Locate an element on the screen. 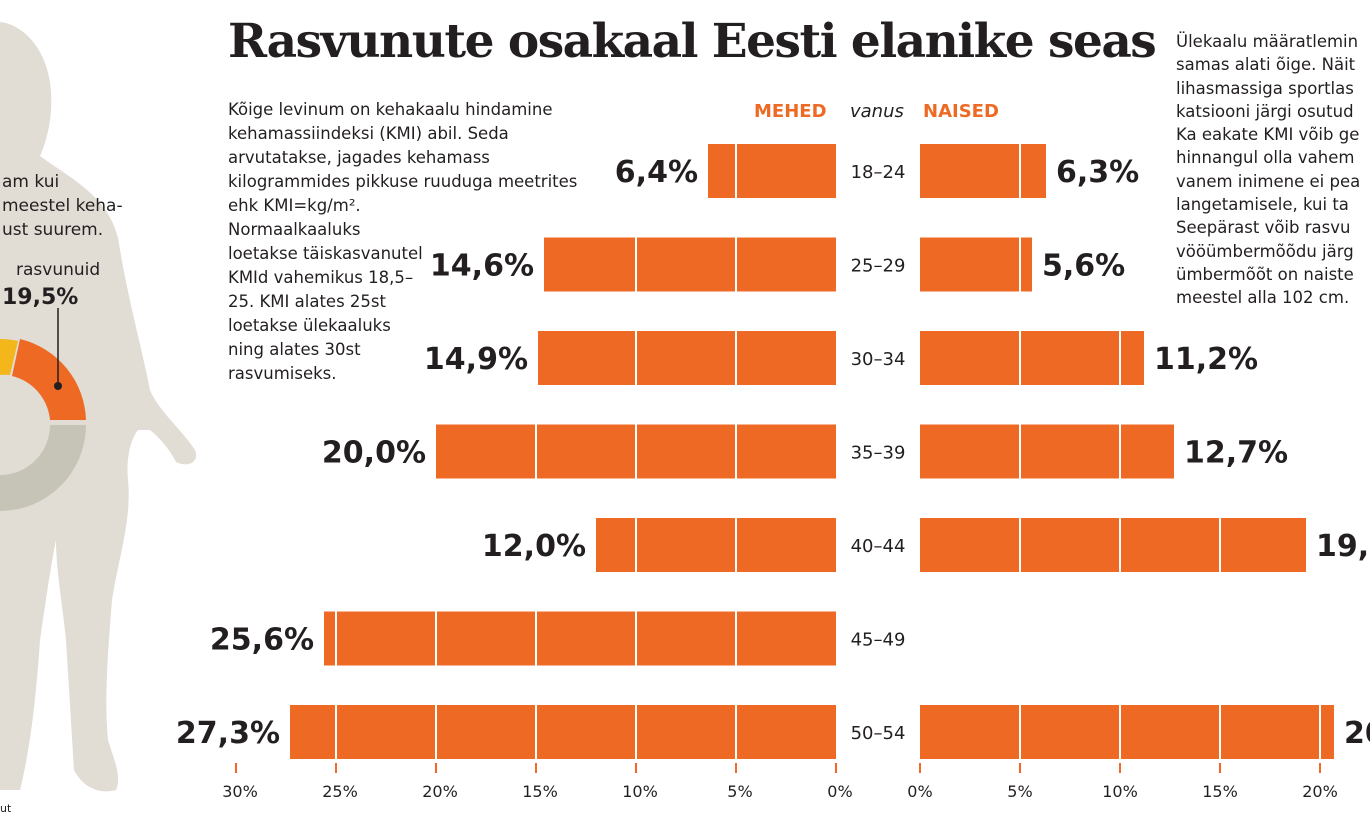 Image resolution: width=1370 pixels, height=820 pixels. donut-segment-obese is located at coordinates (49, 379).